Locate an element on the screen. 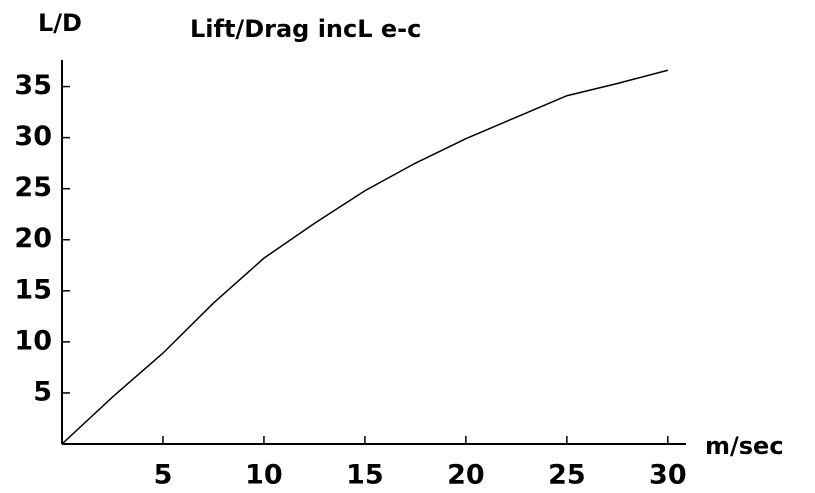 This screenshot has height=493, width=815. y-tick-label: 35 is located at coordinates (33, 85).